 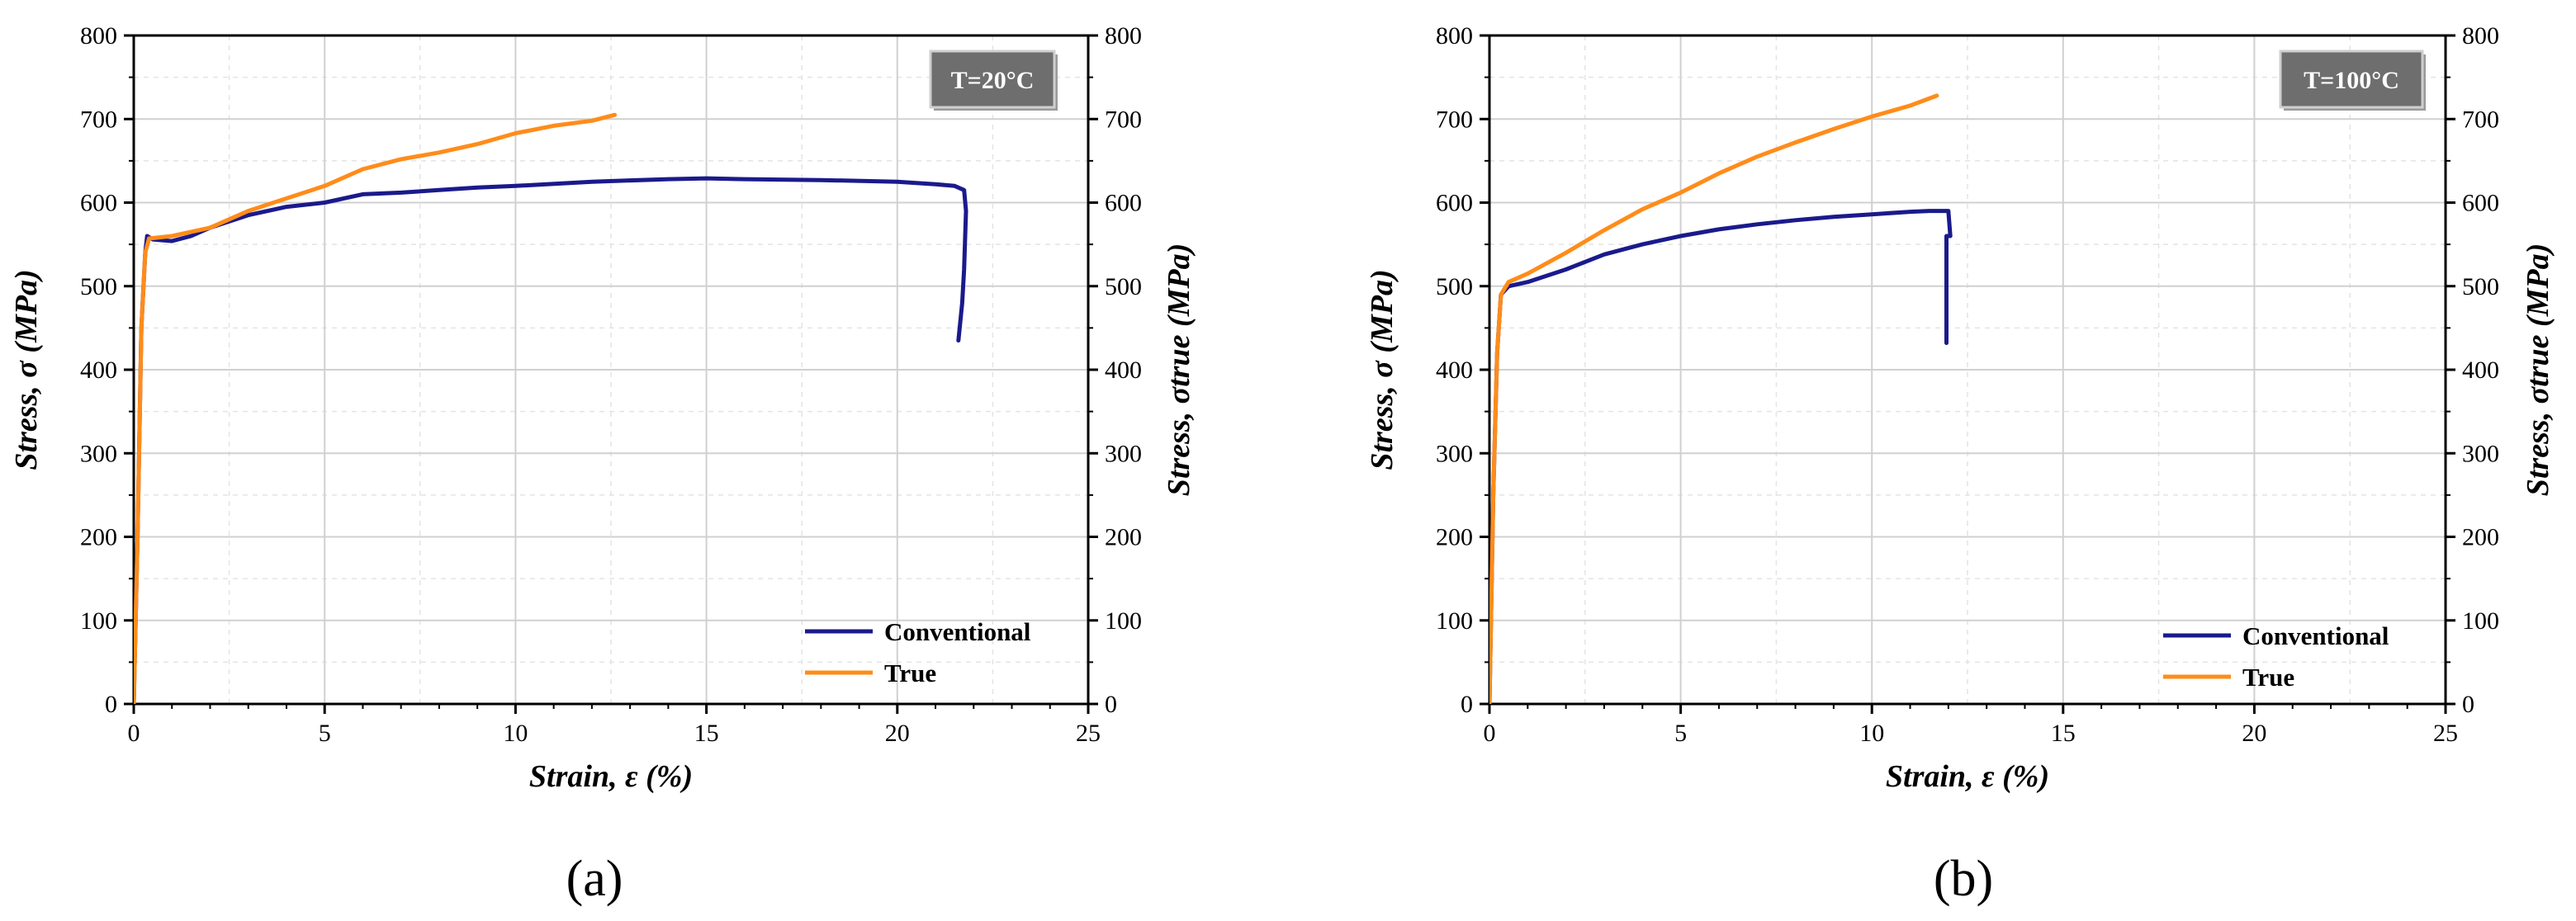 I want to click on temperature-label: T=20°C, so click(x=993, y=80).